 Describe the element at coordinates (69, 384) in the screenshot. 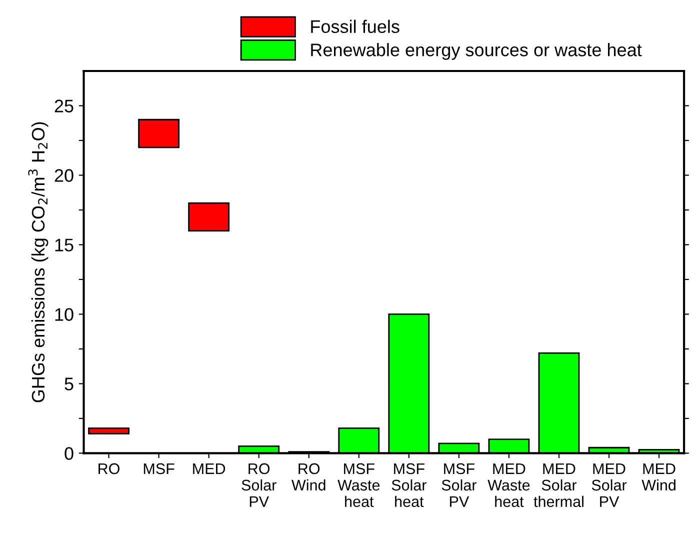

I see `y-tick-label: 5` at that location.